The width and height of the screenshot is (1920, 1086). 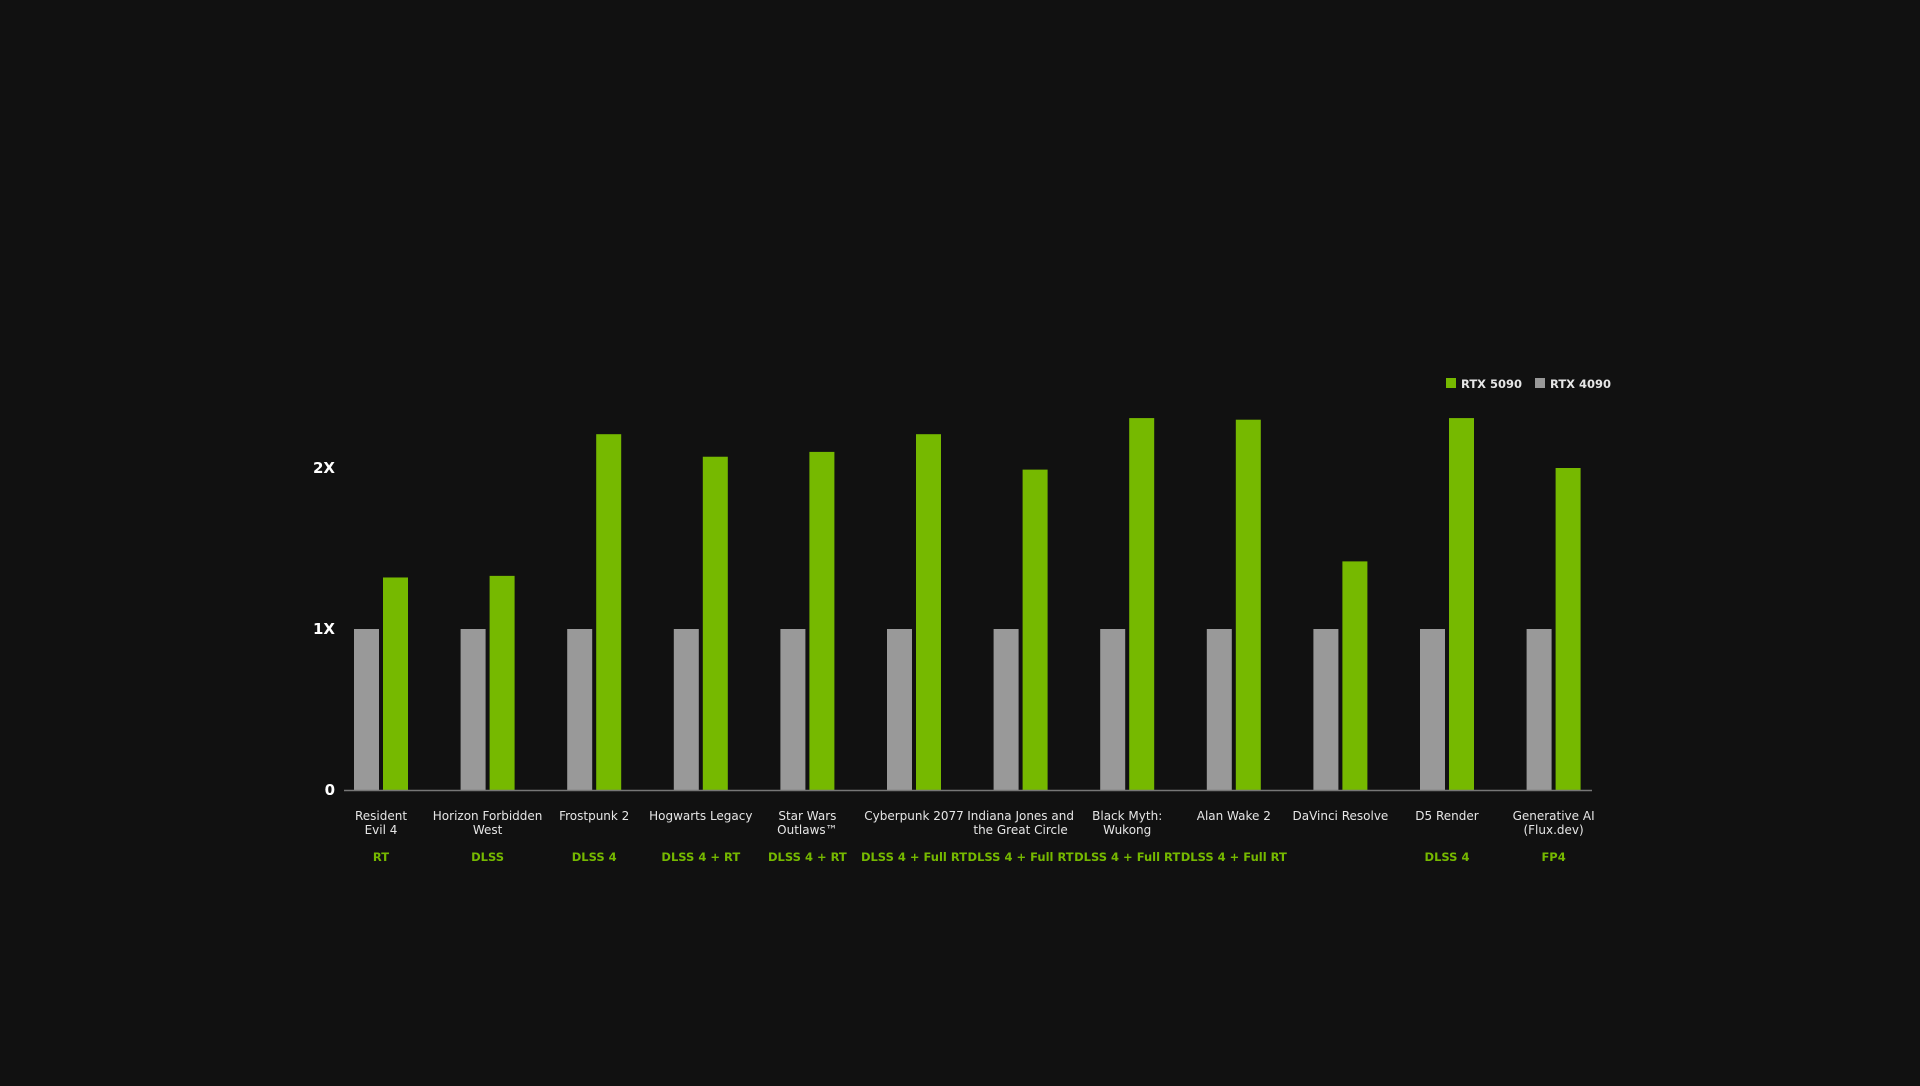 I want to click on y-axis: 0 1X 2X, so click(x=324, y=629).